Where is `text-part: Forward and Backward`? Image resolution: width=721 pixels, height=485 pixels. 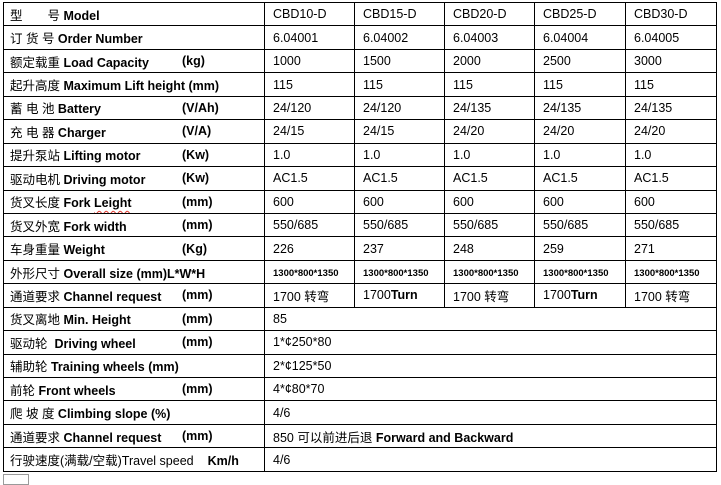
text-part: Forward and Backward is located at coordinates (444, 437).